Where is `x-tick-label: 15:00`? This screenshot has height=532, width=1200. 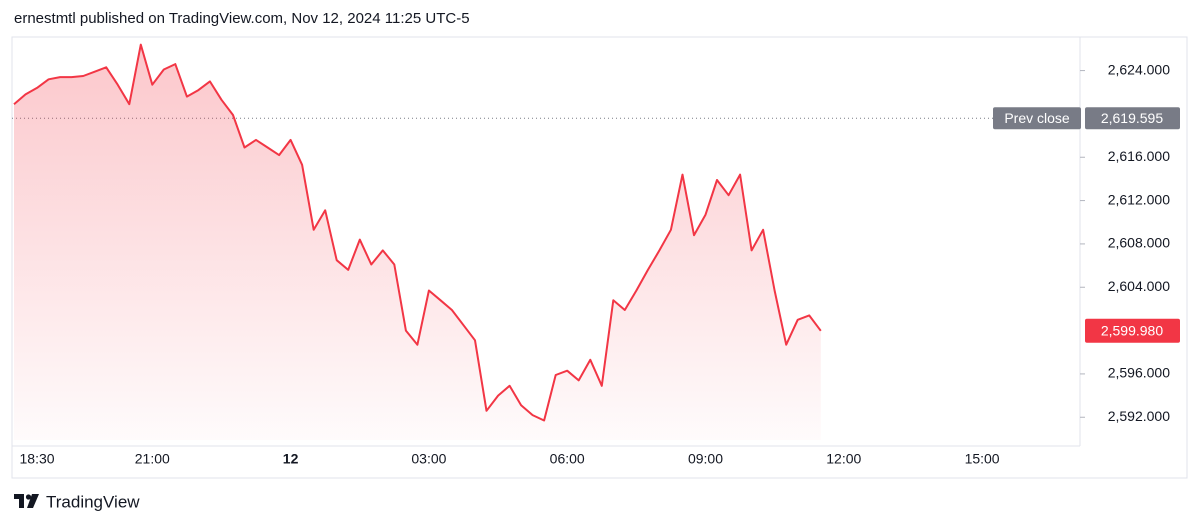
x-tick-label: 15:00 is located at coordinates (982, 459).